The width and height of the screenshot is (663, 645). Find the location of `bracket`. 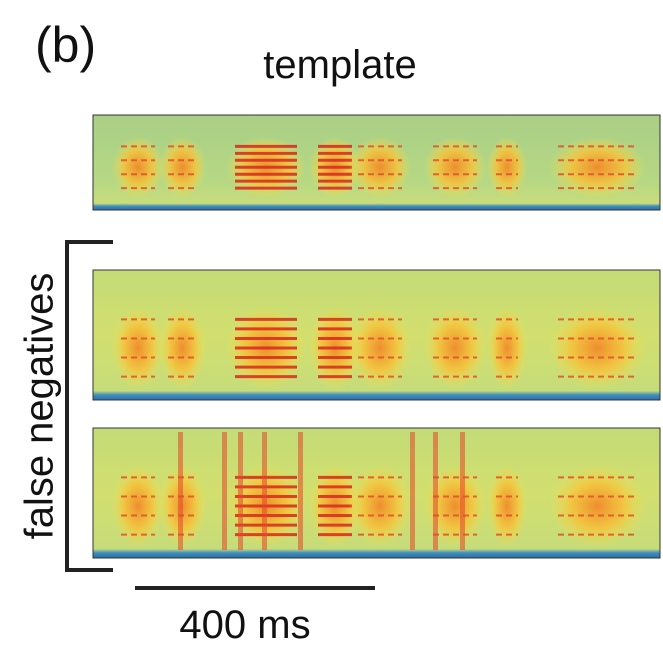

bracket is located at coordinates (89, 406).